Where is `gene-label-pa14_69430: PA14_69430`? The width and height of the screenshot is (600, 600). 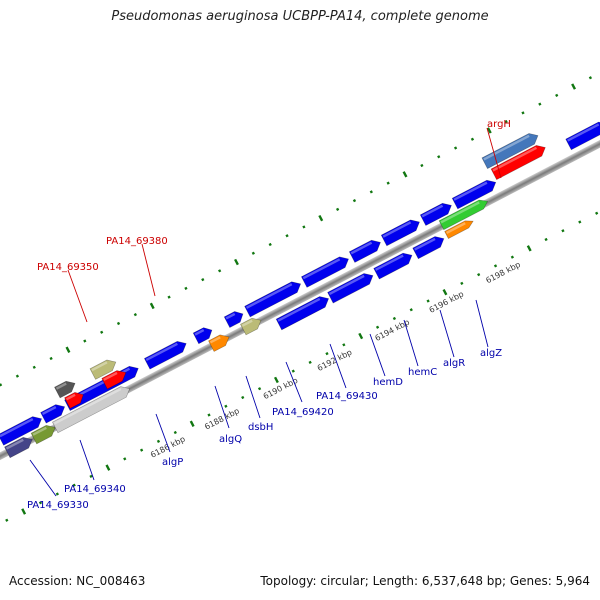
gene-label-pa14_69430: PA14_69430 is located at coordinates (347, 396).